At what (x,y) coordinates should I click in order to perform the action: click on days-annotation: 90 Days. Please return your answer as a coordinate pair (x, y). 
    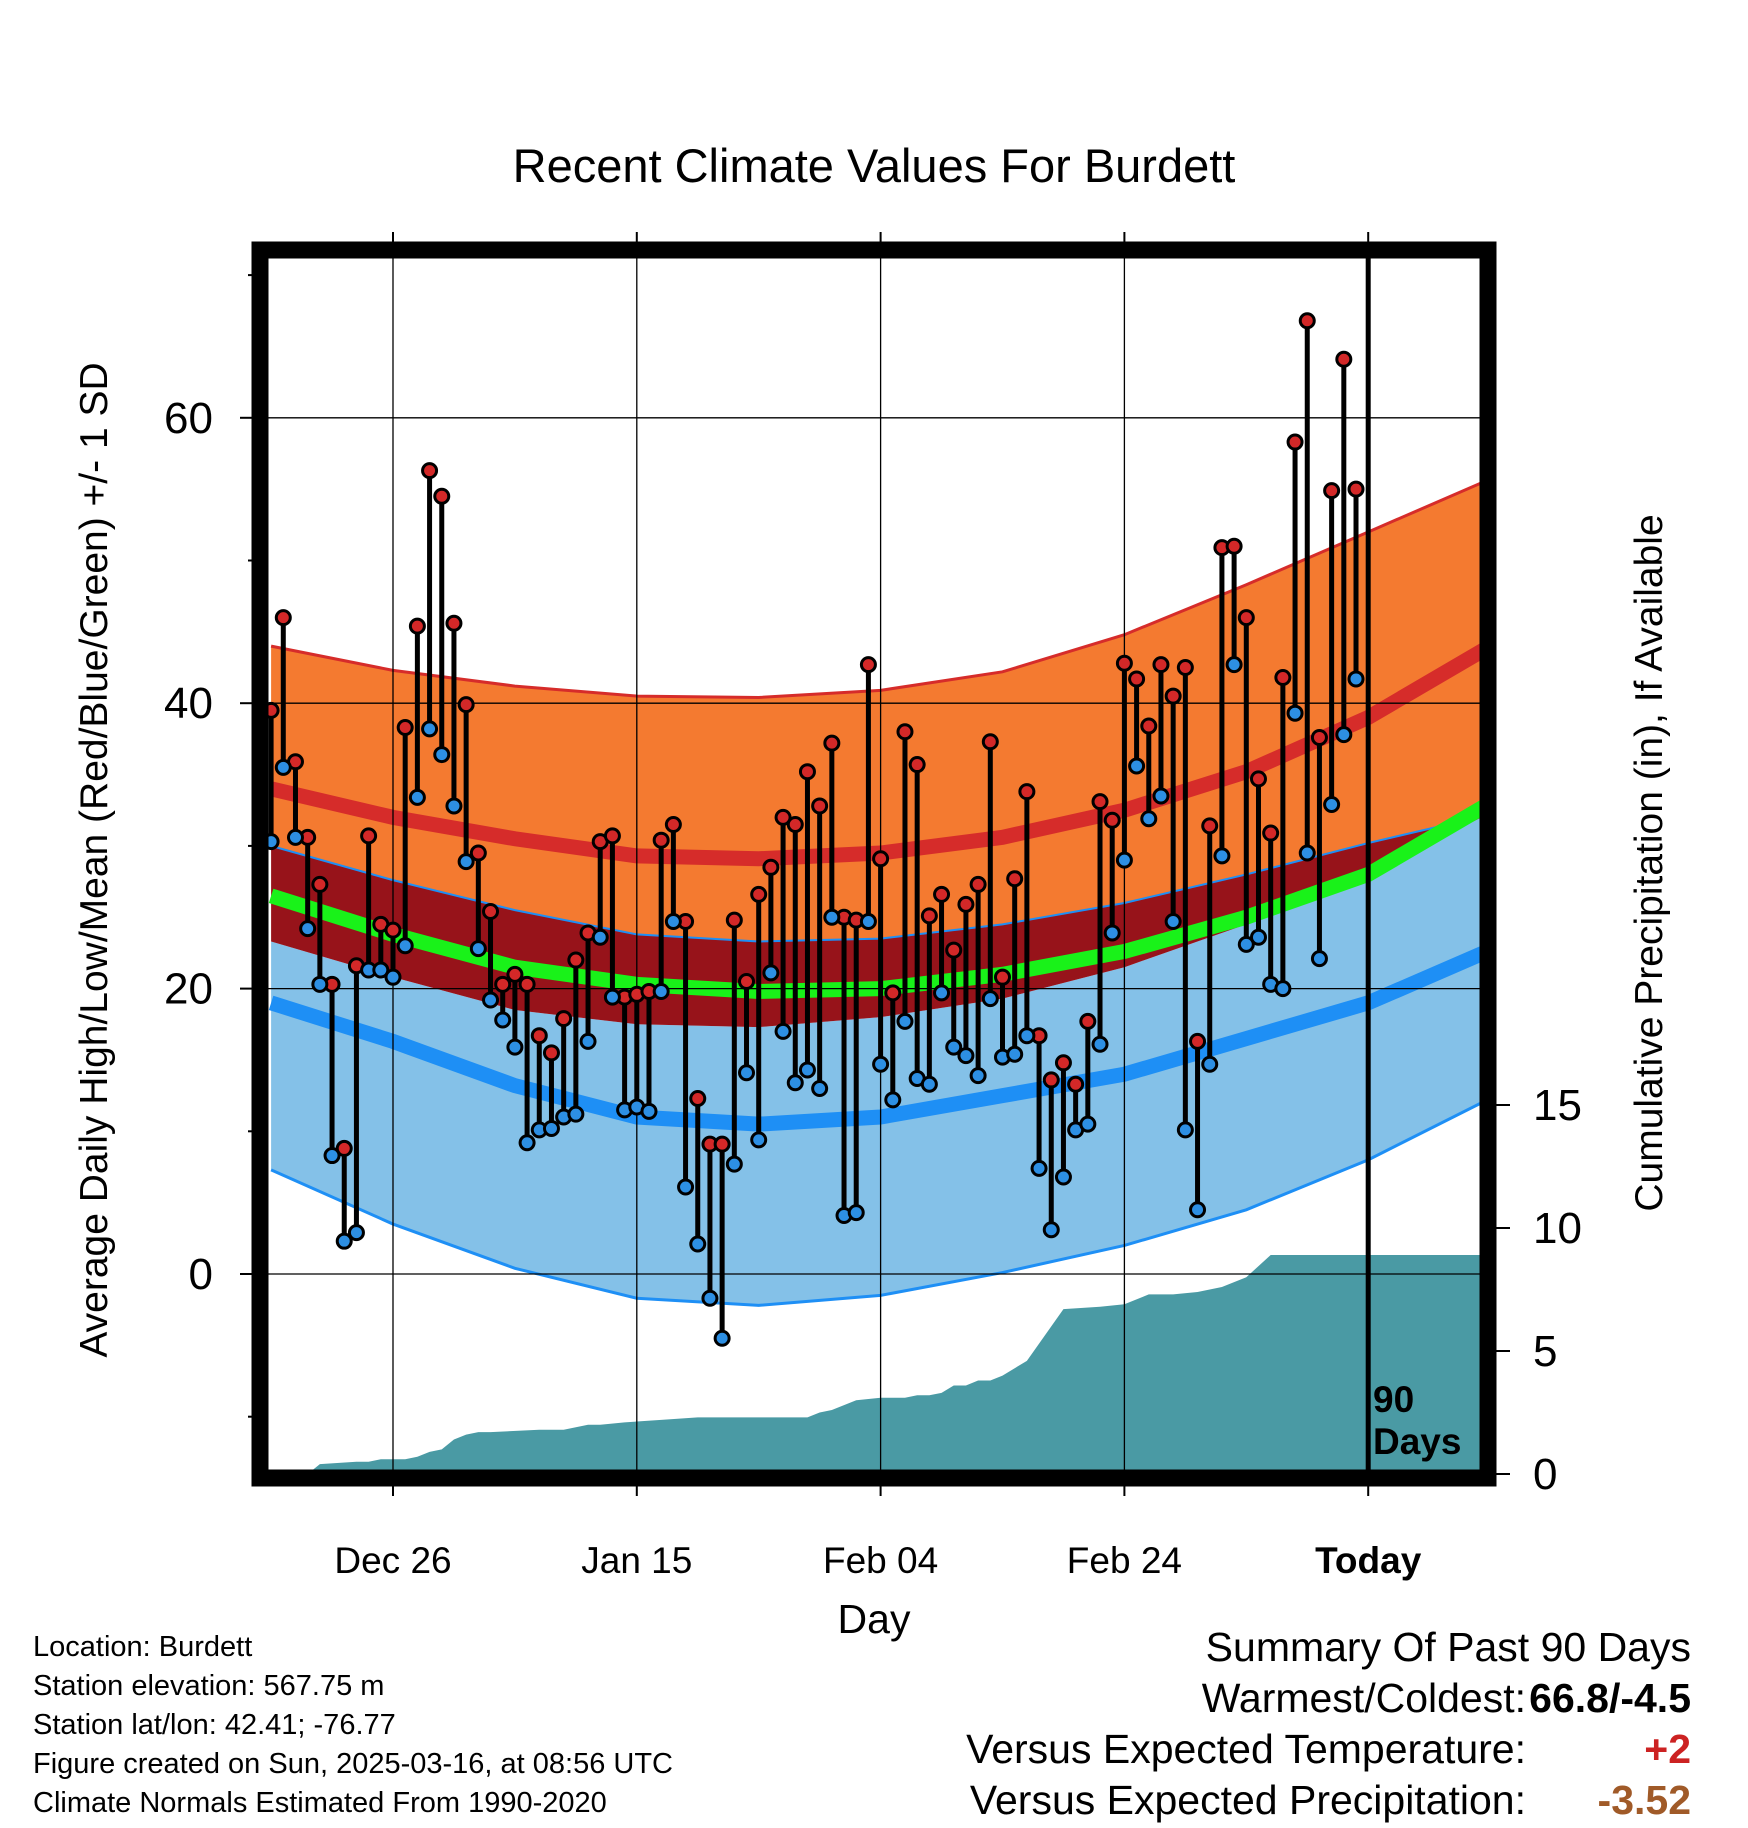
    Looking at the image, I should click on (1417, 1420).